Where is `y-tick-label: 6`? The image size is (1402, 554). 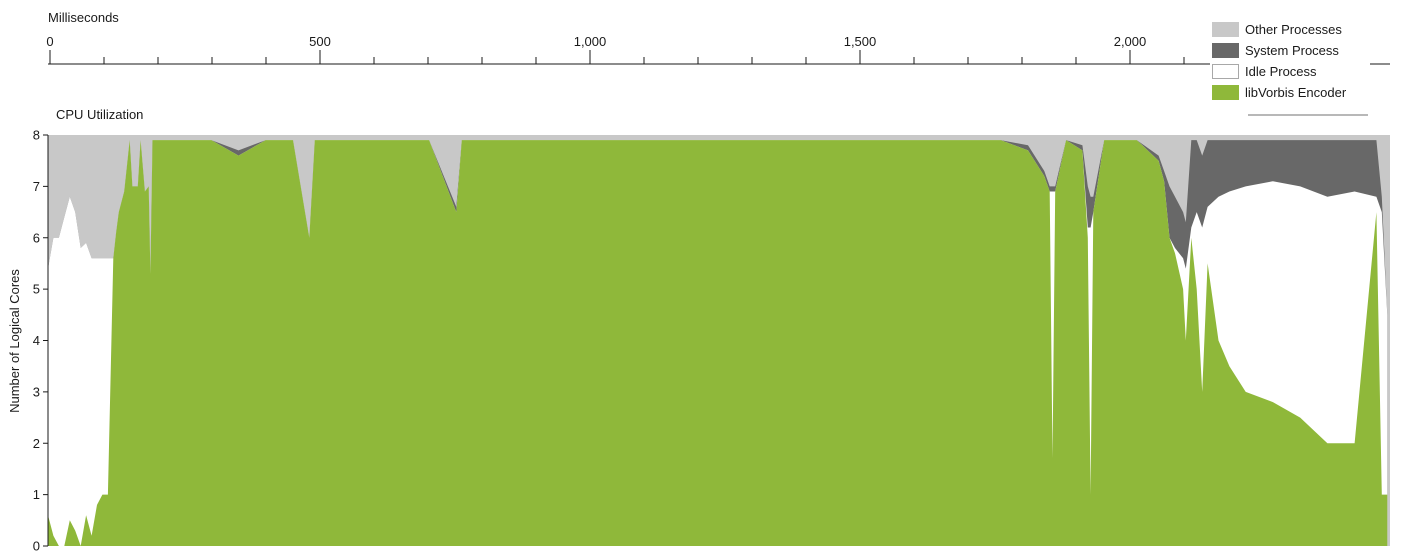
y-tick-label: 6 is located at coordinates (36, 237).